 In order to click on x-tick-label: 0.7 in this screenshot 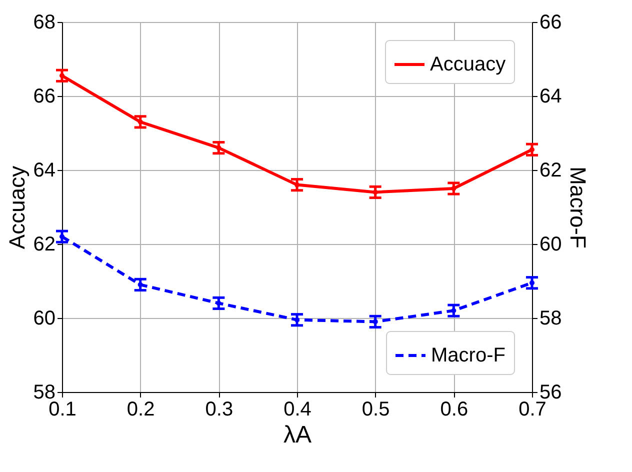, I will do `click(532, 409)`.